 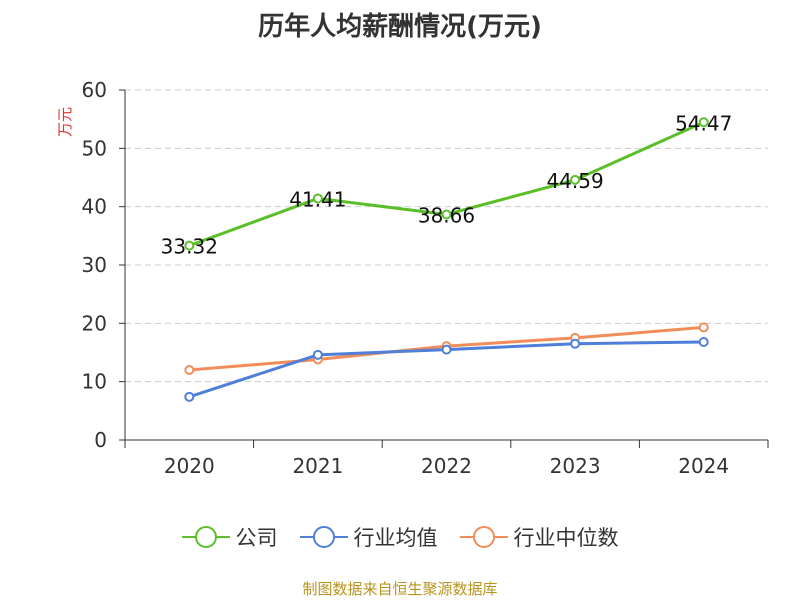 I want to click on data-label-2022: 38.66, so click(x=446, y=215).